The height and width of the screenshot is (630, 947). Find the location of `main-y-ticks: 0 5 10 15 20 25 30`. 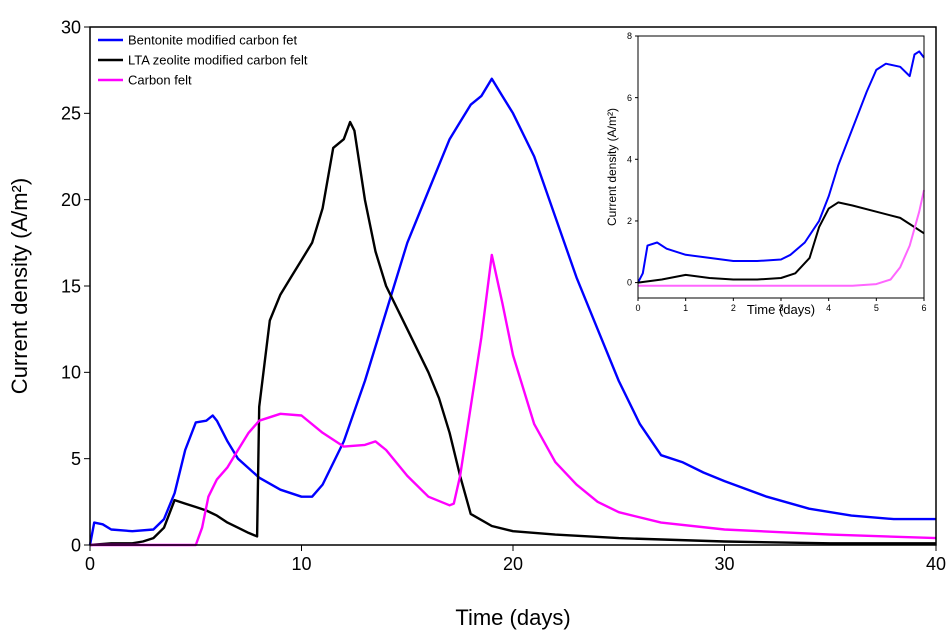

main-y-ticks: 0 5 10 15 20 25 30 is located at coordinates (75, 286).